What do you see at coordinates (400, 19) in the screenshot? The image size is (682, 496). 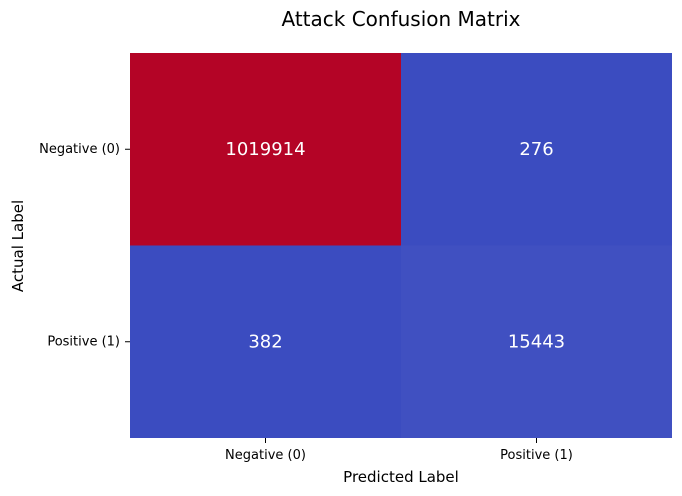 I see `chart-title: Attack Confusion Matrix` at bounding box center [400, 19].